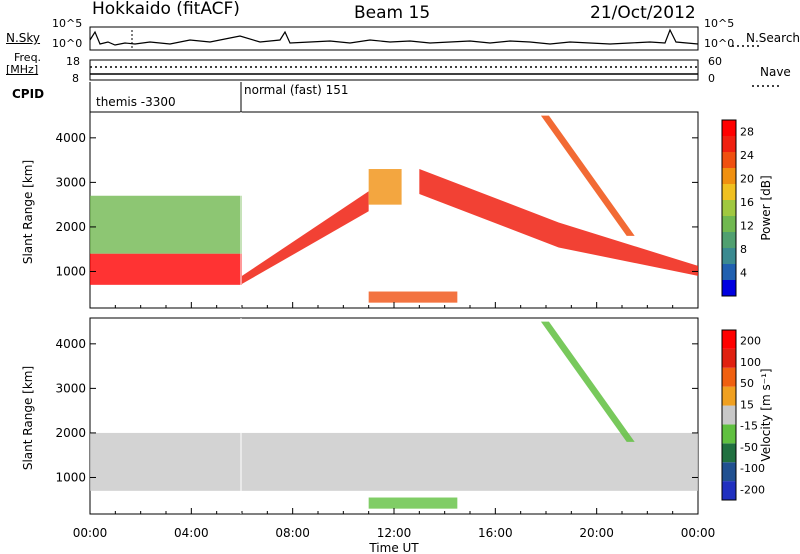 Image resolution: width=800 pixels, height=554 pixels. What do you see at coordinates (711, 78) in the screenshot?
I see `nave-tick-low: 0` at bounding box center [711, 78].